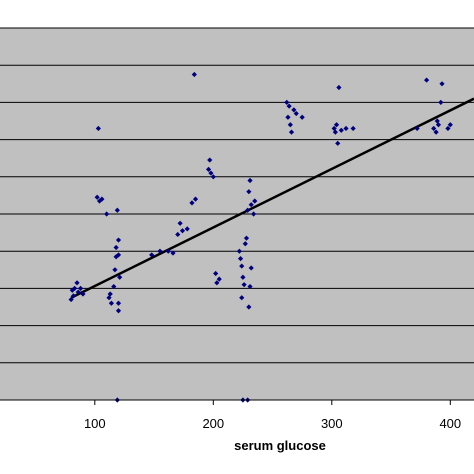  What do you see at coordinates (213, 423) in the screenshot?
I see `x-tick-label: 200` at bounding box center [213, 423].